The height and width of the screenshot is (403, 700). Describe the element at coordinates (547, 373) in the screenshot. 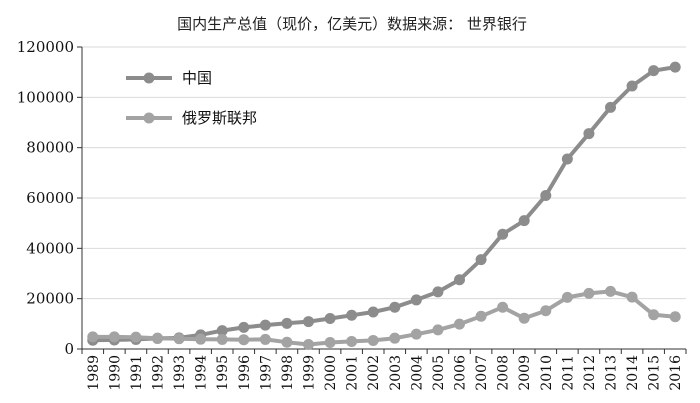

I see `x-tick-label-2010: 2010` at that location.